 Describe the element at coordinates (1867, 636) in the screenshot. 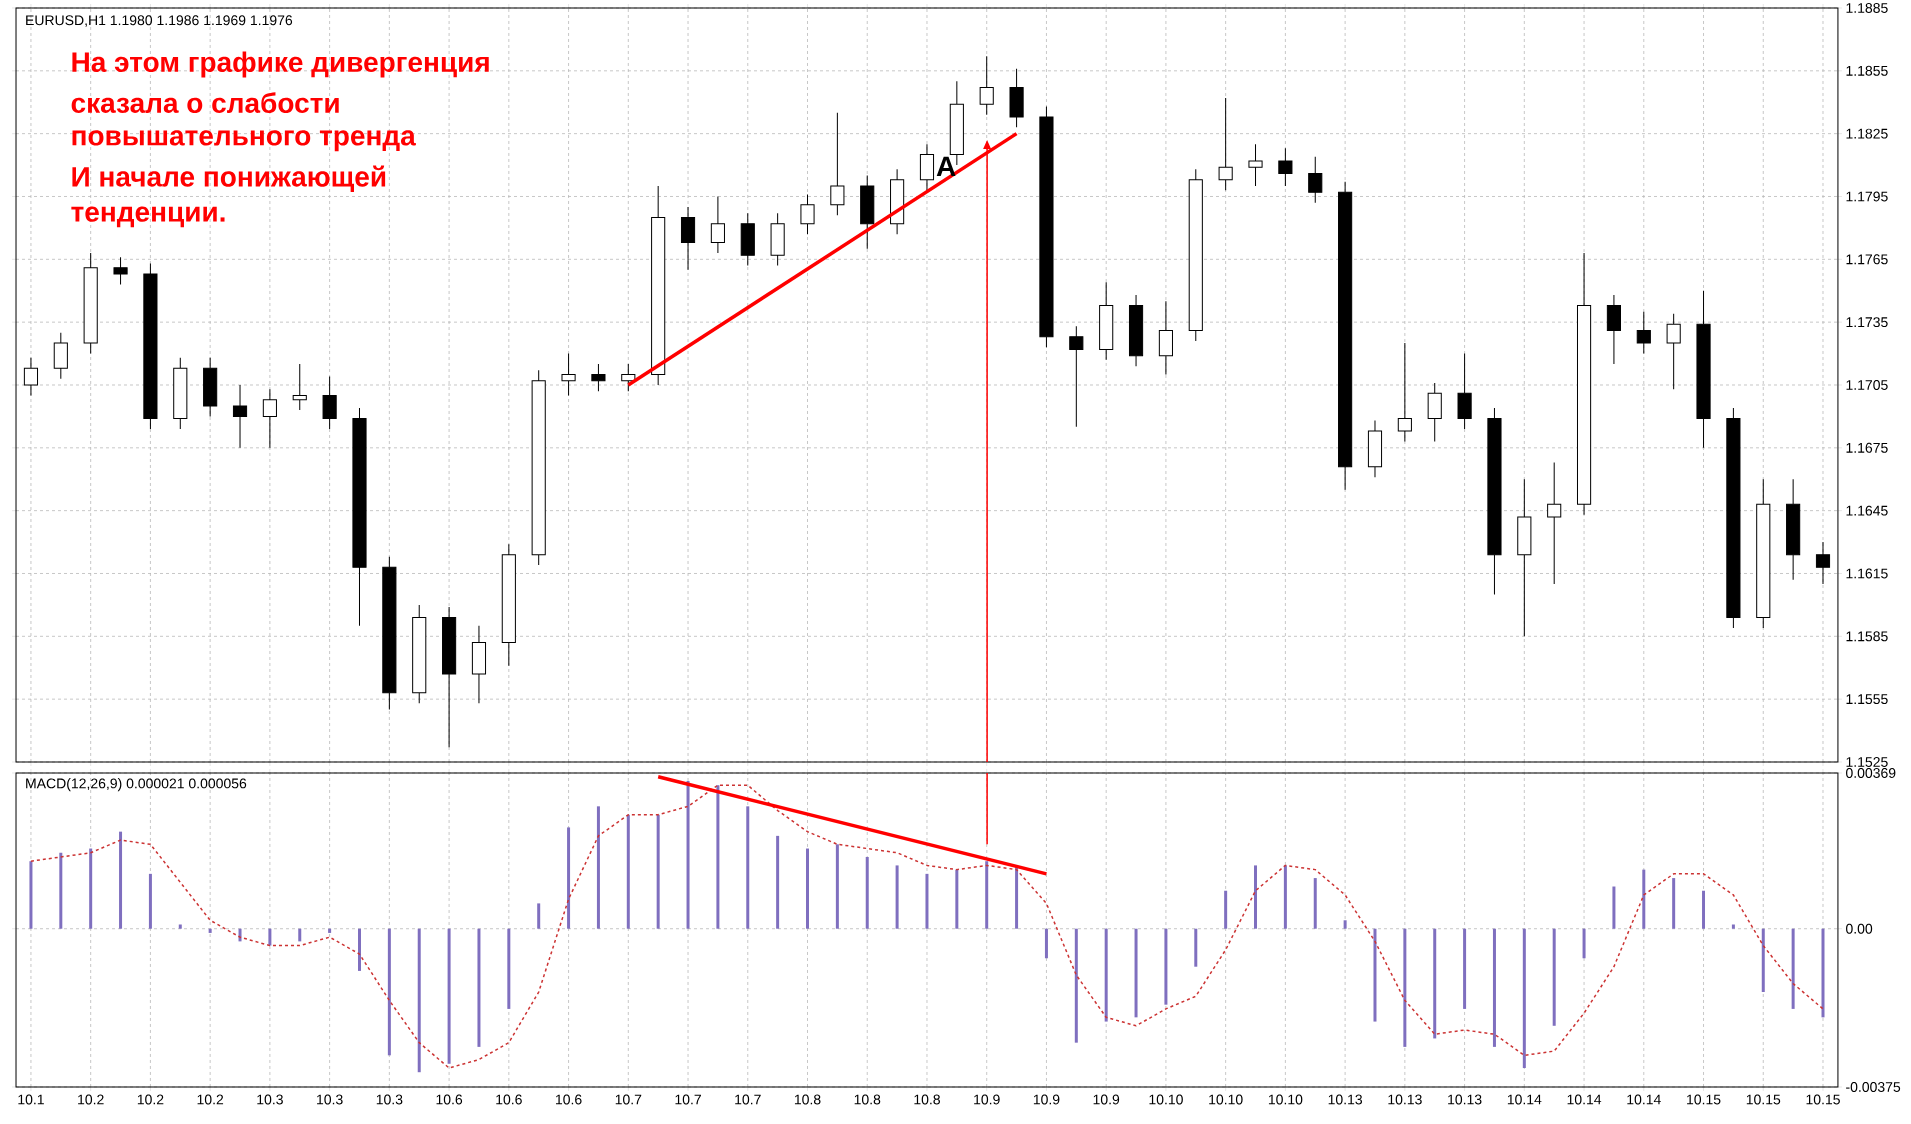

I see `y-tick-label: 1.1585` at that location.